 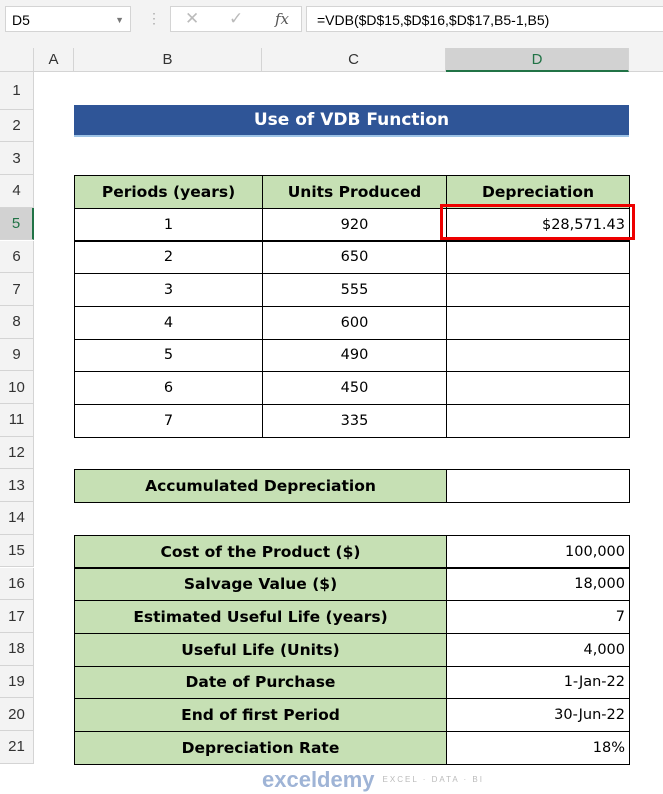 What do you see at coordinates (168, 355) in the screenshot?
I see `table-cell: 5` at bounding box center [168, 355].